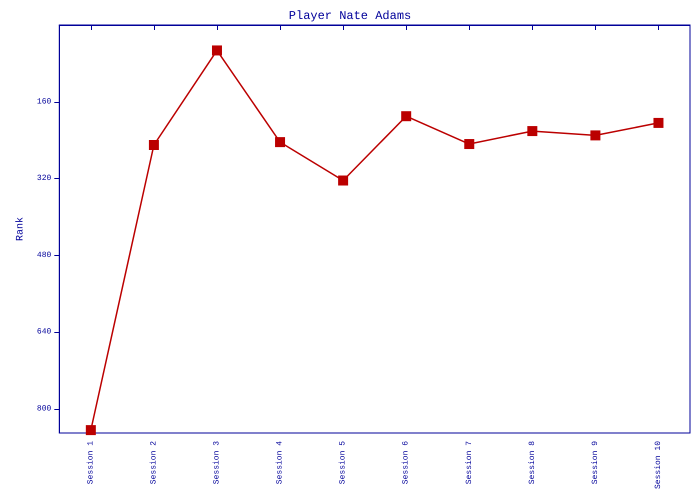 Image resolution: width=700 pixels, height=500 pixels. Describe the element at coordinates (532, 462) in the screenshot. I see `x-tick-label: Session 8` at that location.